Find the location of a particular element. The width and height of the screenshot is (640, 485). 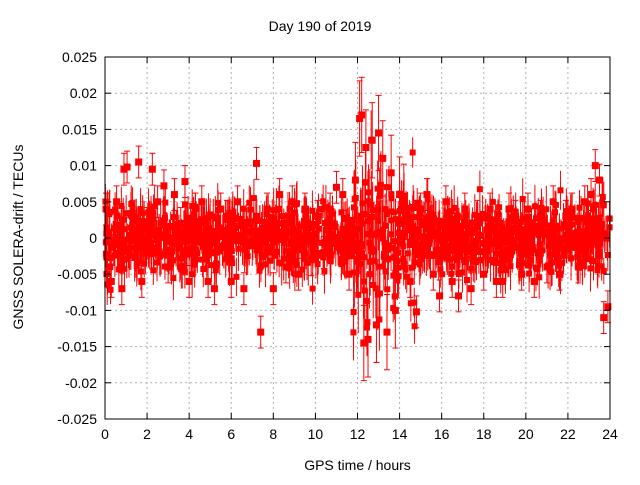

x-tick-label: 20 is located at coordinates (526, 434).